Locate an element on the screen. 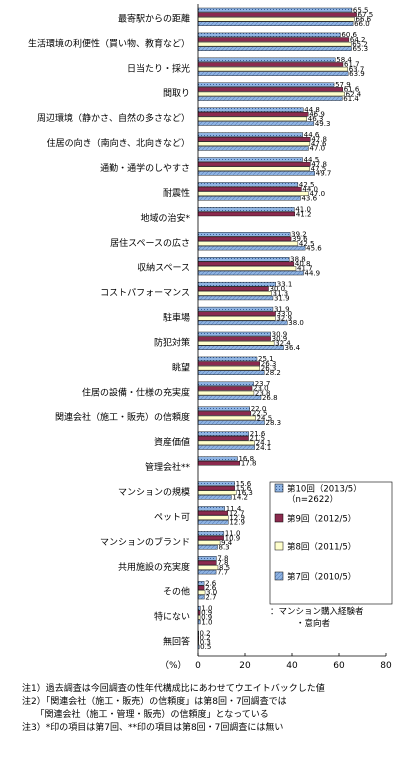  value-label: 57.9 is located at coordinates (343, 85).